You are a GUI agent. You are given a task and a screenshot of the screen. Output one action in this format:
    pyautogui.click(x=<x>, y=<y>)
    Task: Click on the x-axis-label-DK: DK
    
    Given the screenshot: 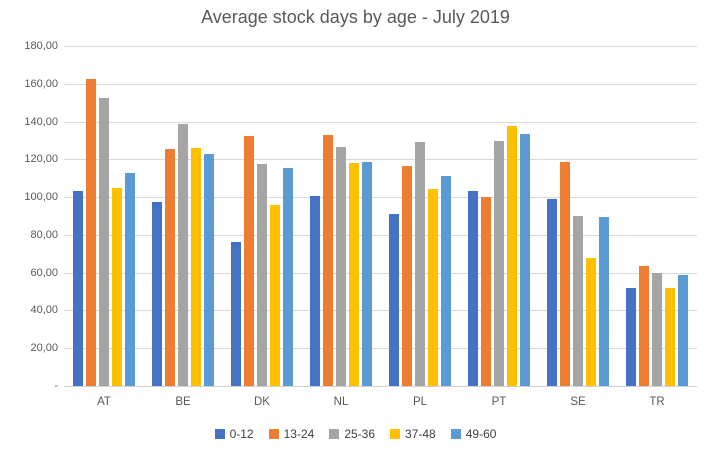 What is the action you would take?
    pyautogui.click(x=262, y=402)
    